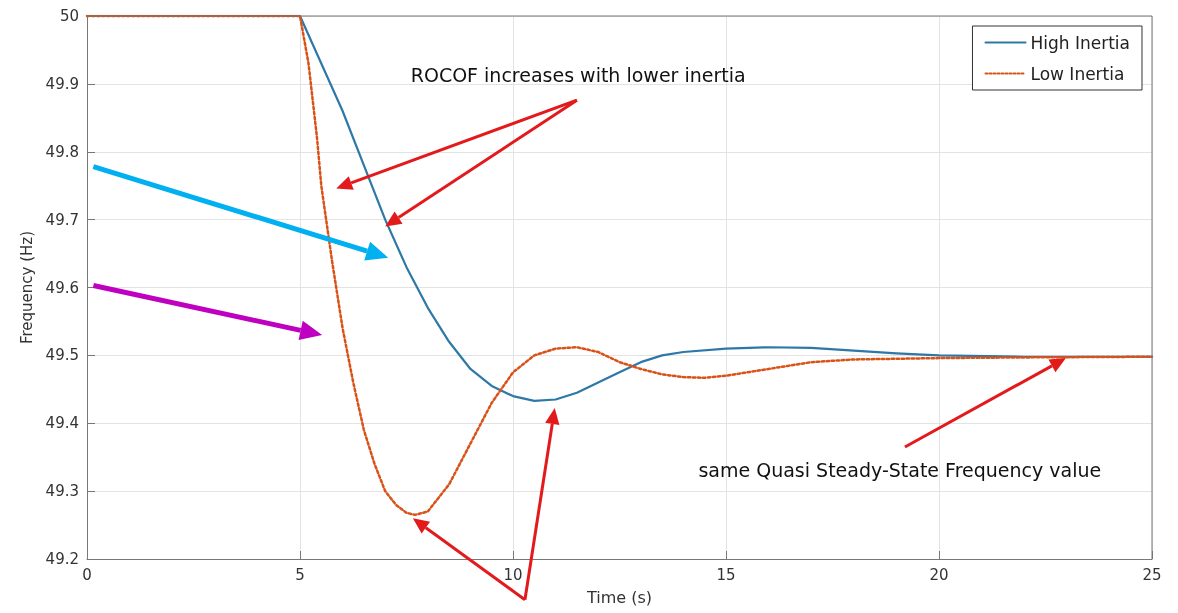 Image resolution: width=1178 pixels, height=613 pixels. What do you see at coordinates (62, 151) in the screenshot?
I see `y-tick-label: 49.8` at bounding box center [62, 151].